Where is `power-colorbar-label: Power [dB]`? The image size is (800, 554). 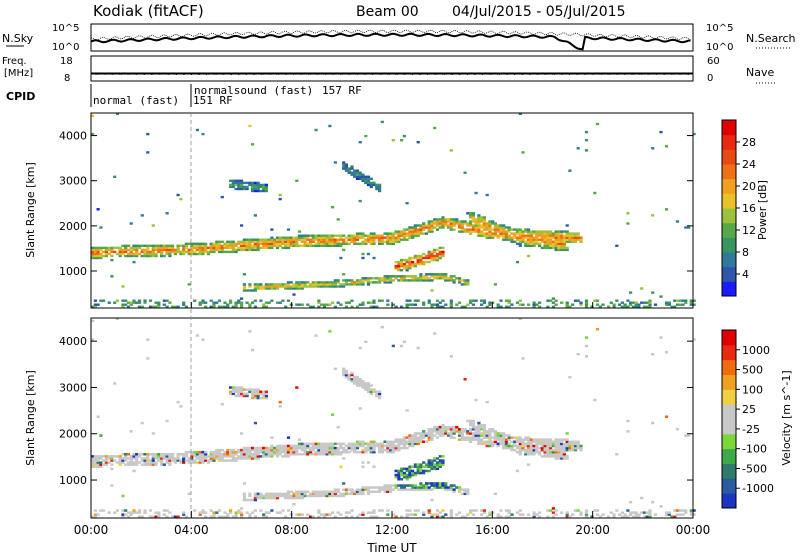 power-colorbar-label: Power [dB] is located at coordinates (762, 210).